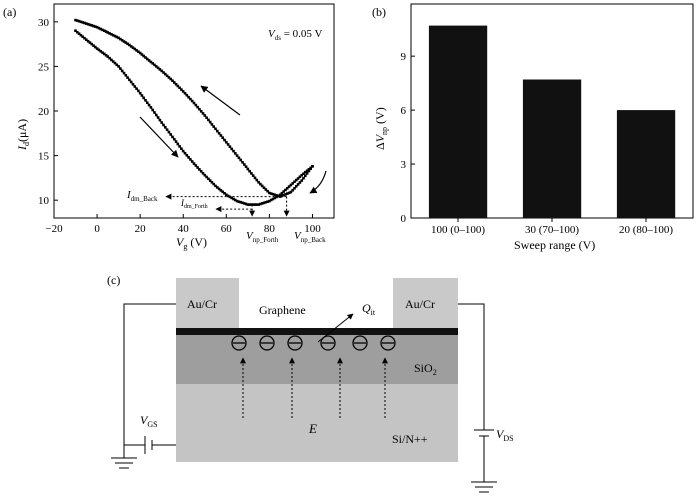  Describe the element at coordinates (313, 343) in the screenshot. I see `trapped-charges` at that location.